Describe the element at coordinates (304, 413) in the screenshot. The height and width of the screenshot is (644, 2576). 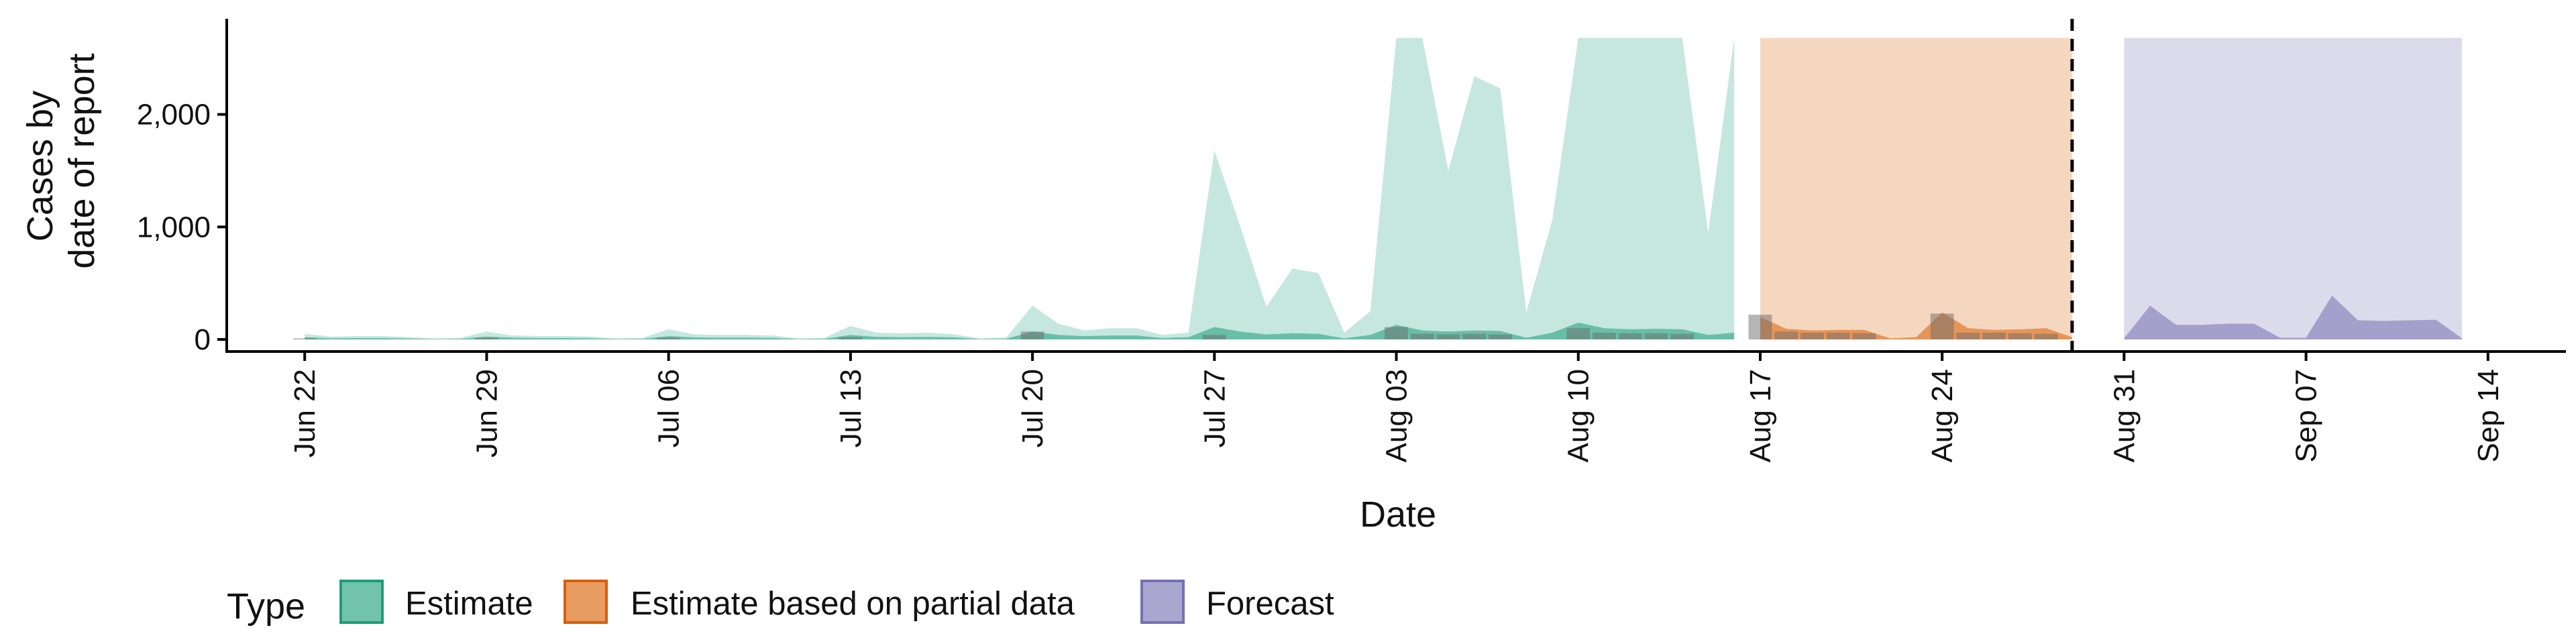
I see `x-tick-label: Jun 22` at that location.